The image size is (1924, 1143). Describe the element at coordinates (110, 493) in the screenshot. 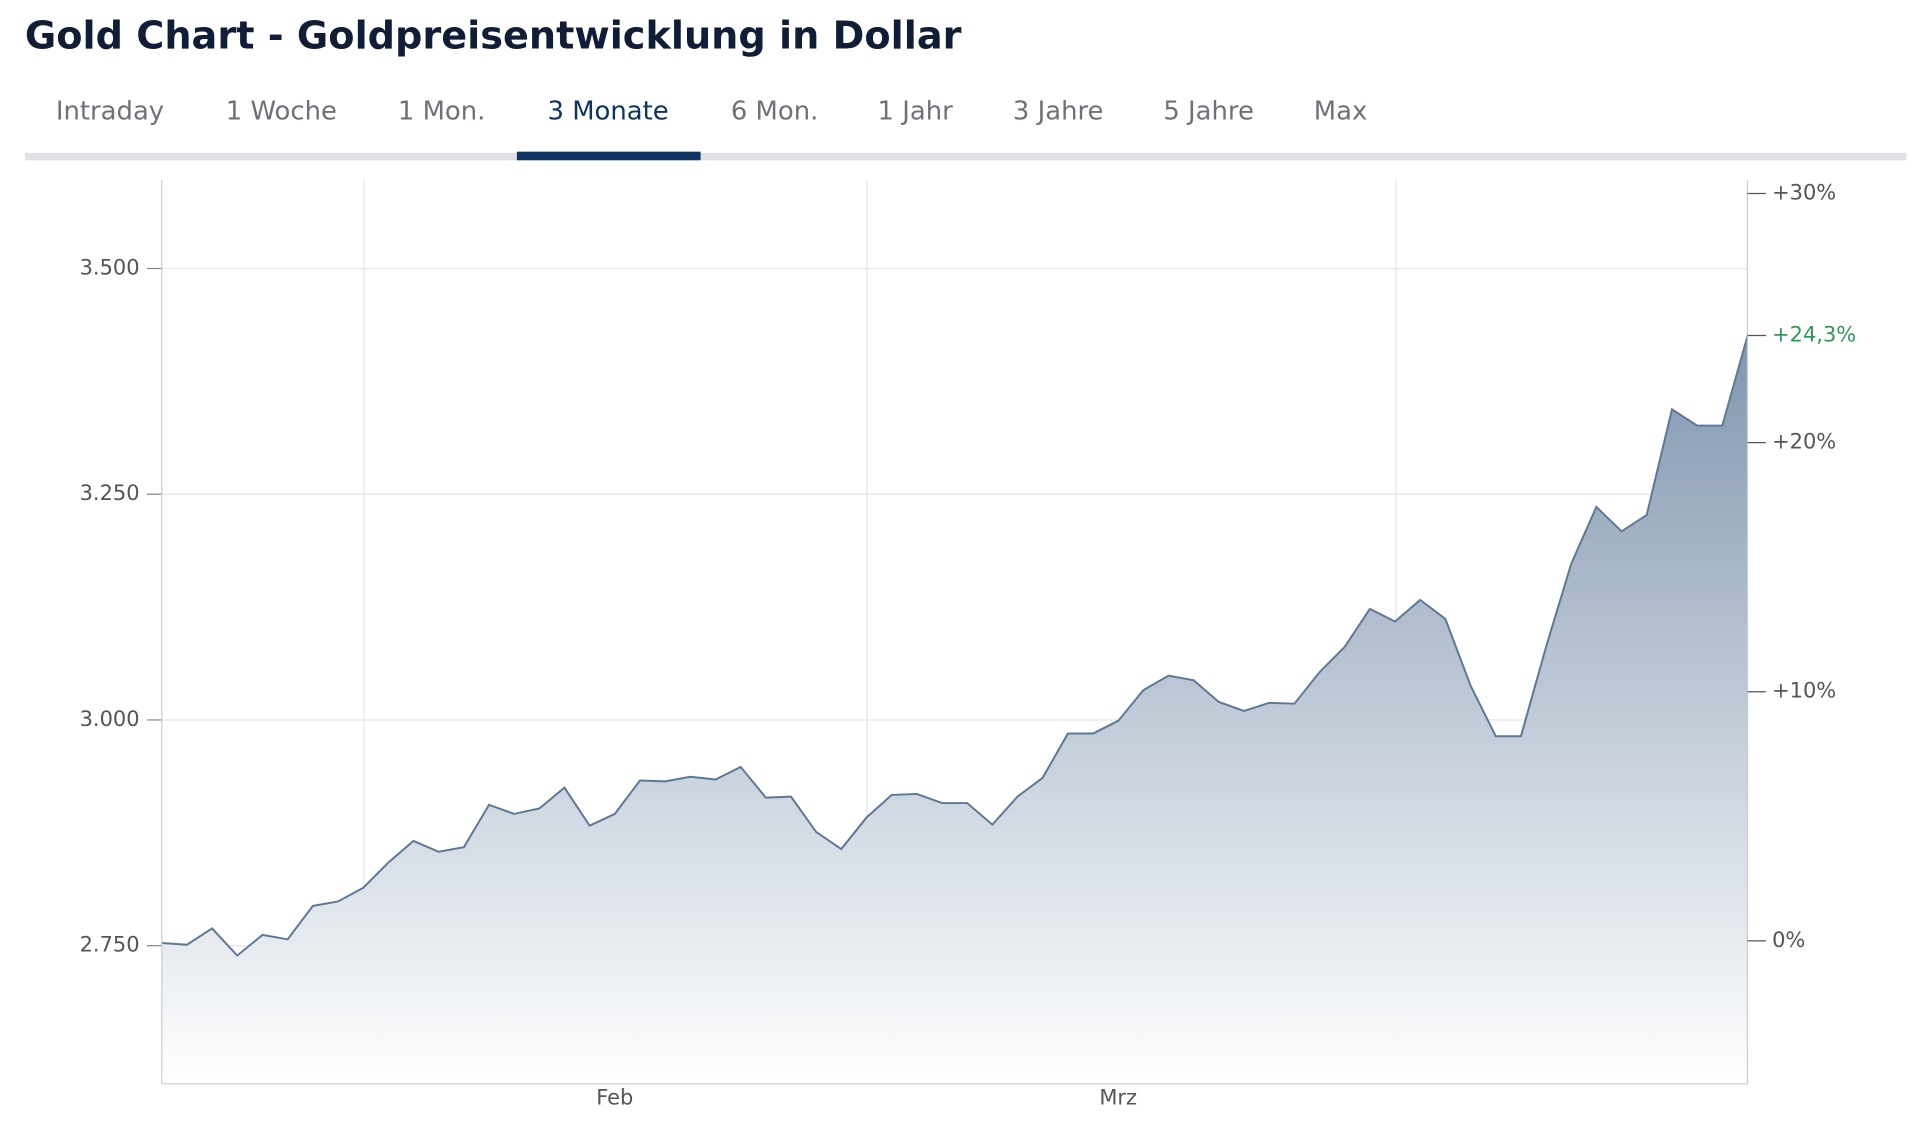

I see `y-tick-label: 3.250` at that location.